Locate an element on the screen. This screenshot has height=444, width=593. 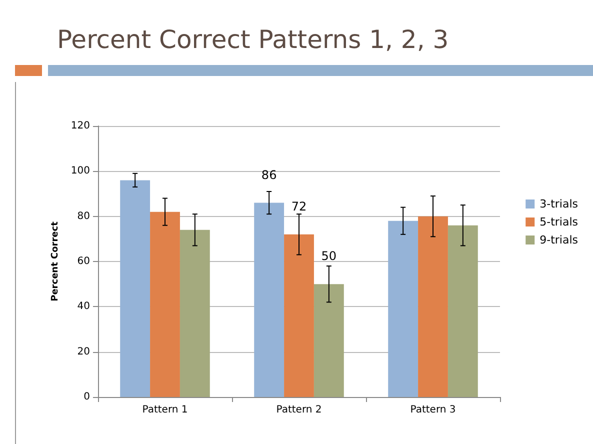
y-tick-label: 0 is located at coordinates (87, 397).